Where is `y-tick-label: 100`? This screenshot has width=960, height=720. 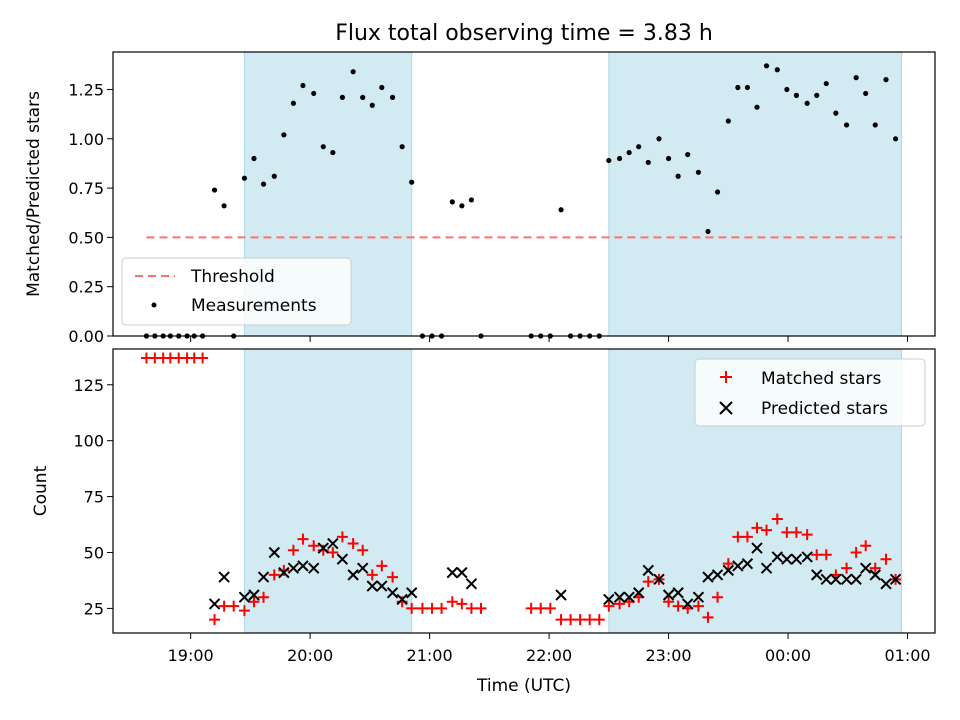 y-tick-label: 100 is located at coordinates (88, 441).